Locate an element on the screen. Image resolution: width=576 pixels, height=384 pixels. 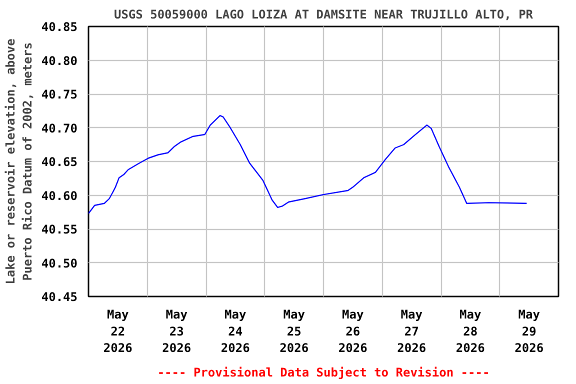
y-tick-label: 40.50 is located at coordinates (59, 263).